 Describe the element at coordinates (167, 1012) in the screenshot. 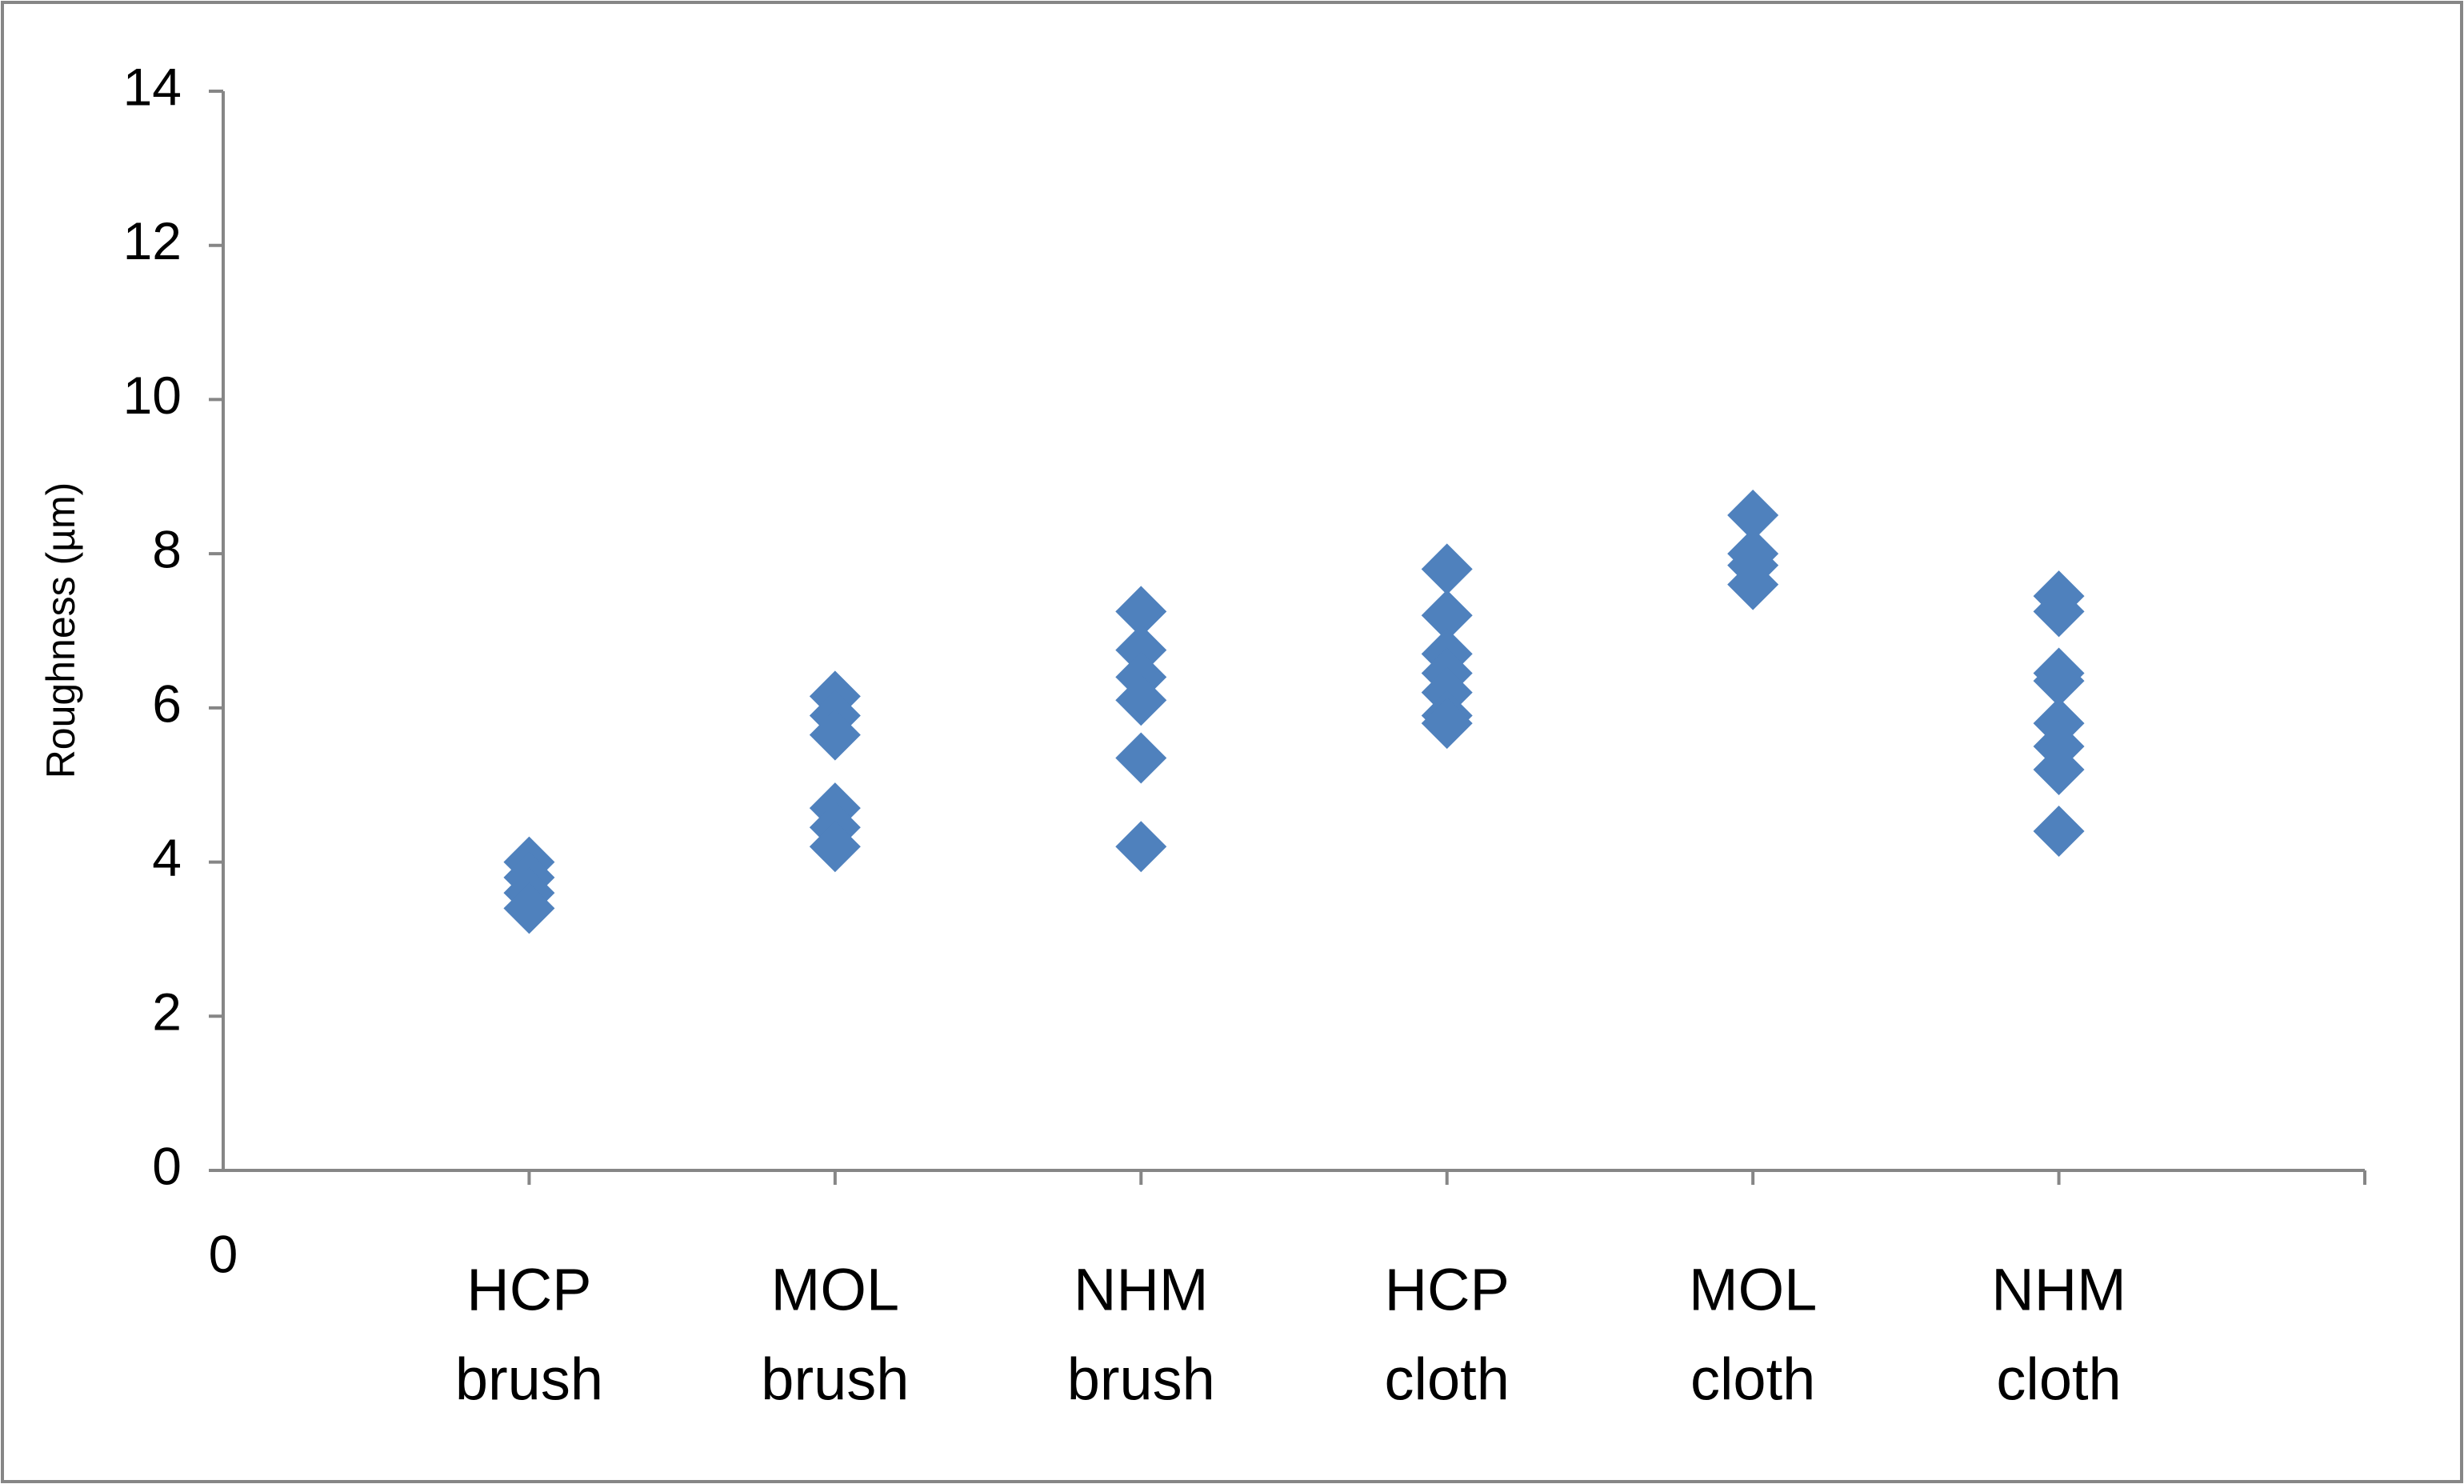

I see `y-tick-label: 2` at that location.